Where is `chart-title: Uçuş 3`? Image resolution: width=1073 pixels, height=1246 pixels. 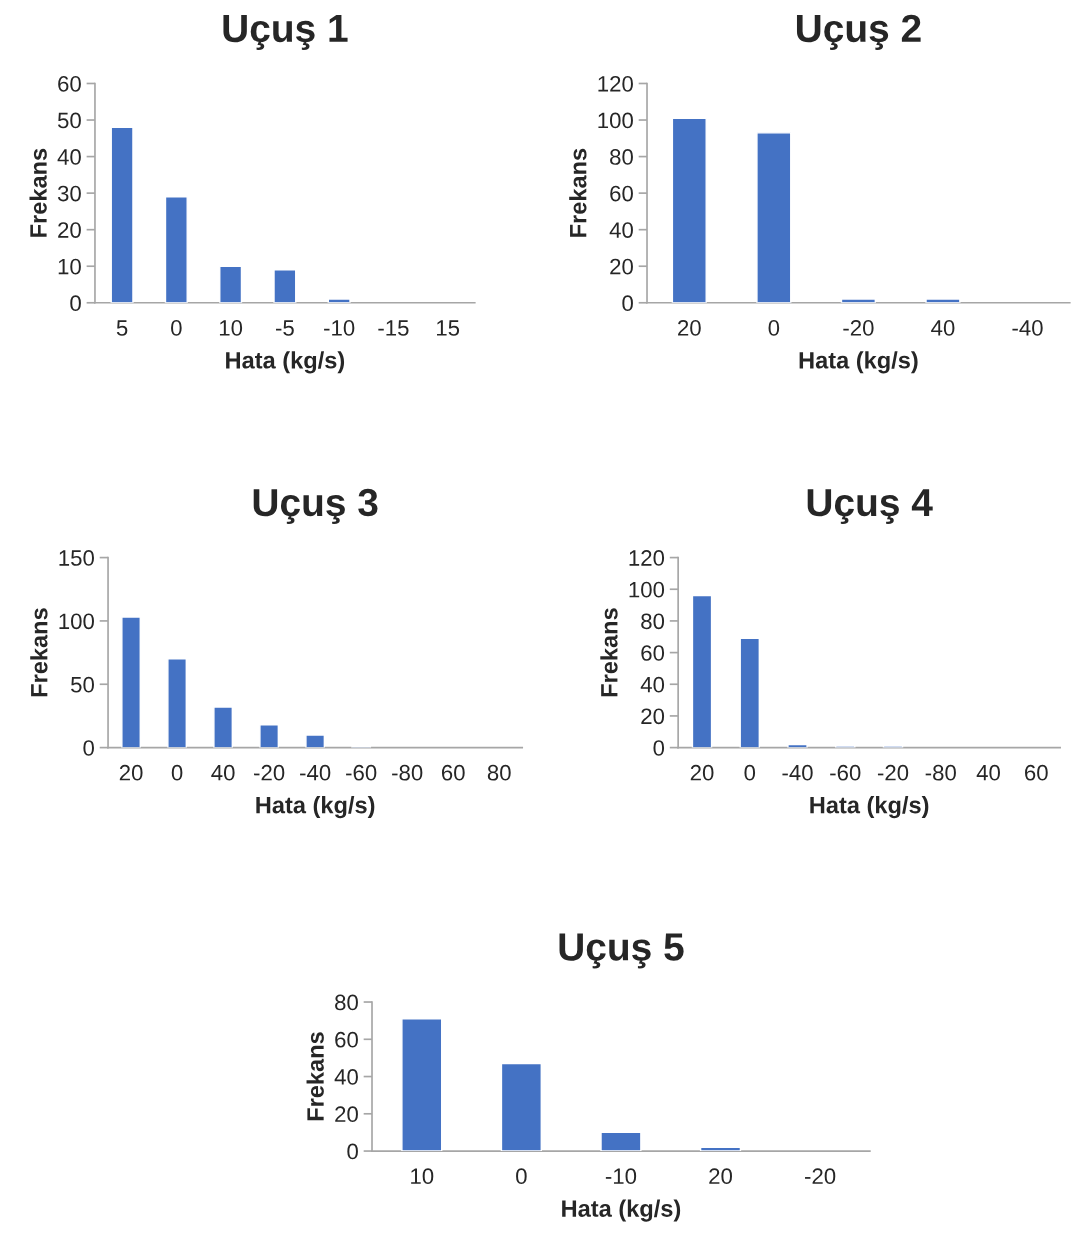 chart-title: Uçuş 3 is located at coordinates (315, 506).